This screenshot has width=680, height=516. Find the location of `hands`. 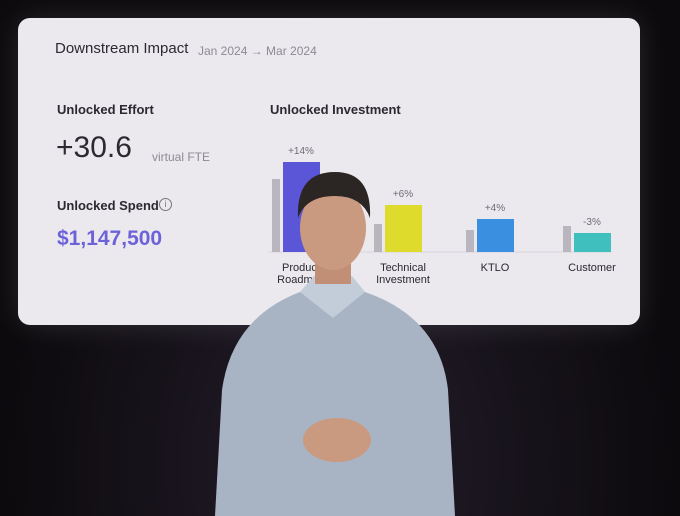

hands is located at coordinates (337, 440).